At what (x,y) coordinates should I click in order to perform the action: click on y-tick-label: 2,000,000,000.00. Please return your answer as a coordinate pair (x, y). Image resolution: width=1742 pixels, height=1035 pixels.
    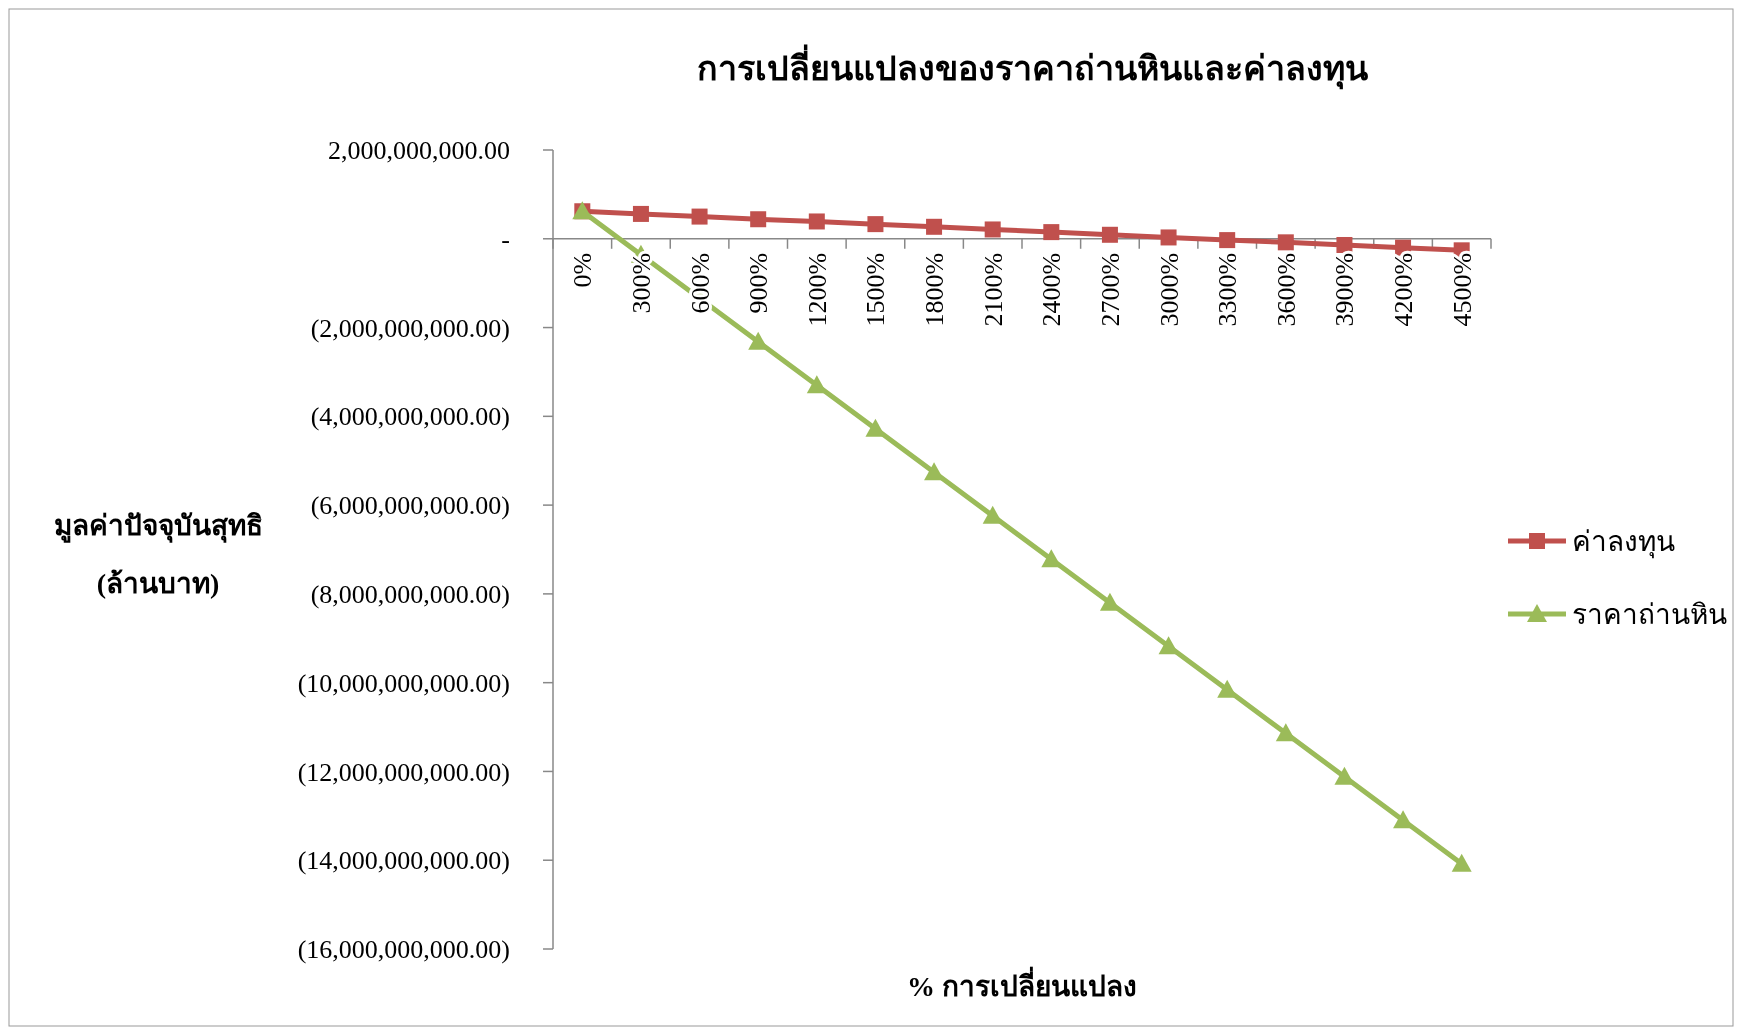
    Looking at the image, I should click on (419, 151).